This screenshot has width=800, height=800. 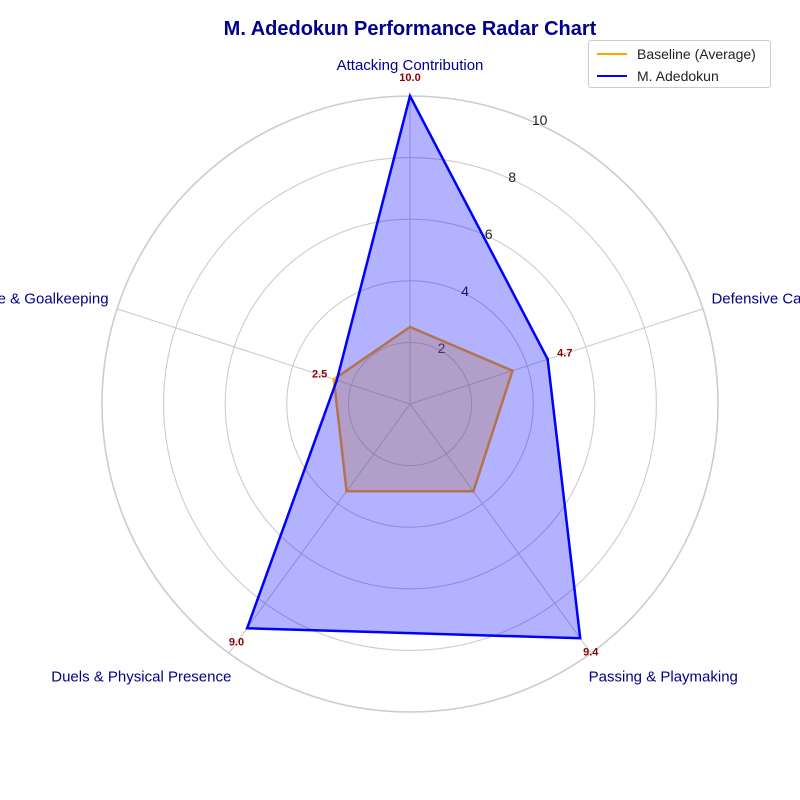 What do you see at coordinates (465, 291) in the screenshot?
I see `r-tick-label-1: 4` at bounding box center [465, 291].